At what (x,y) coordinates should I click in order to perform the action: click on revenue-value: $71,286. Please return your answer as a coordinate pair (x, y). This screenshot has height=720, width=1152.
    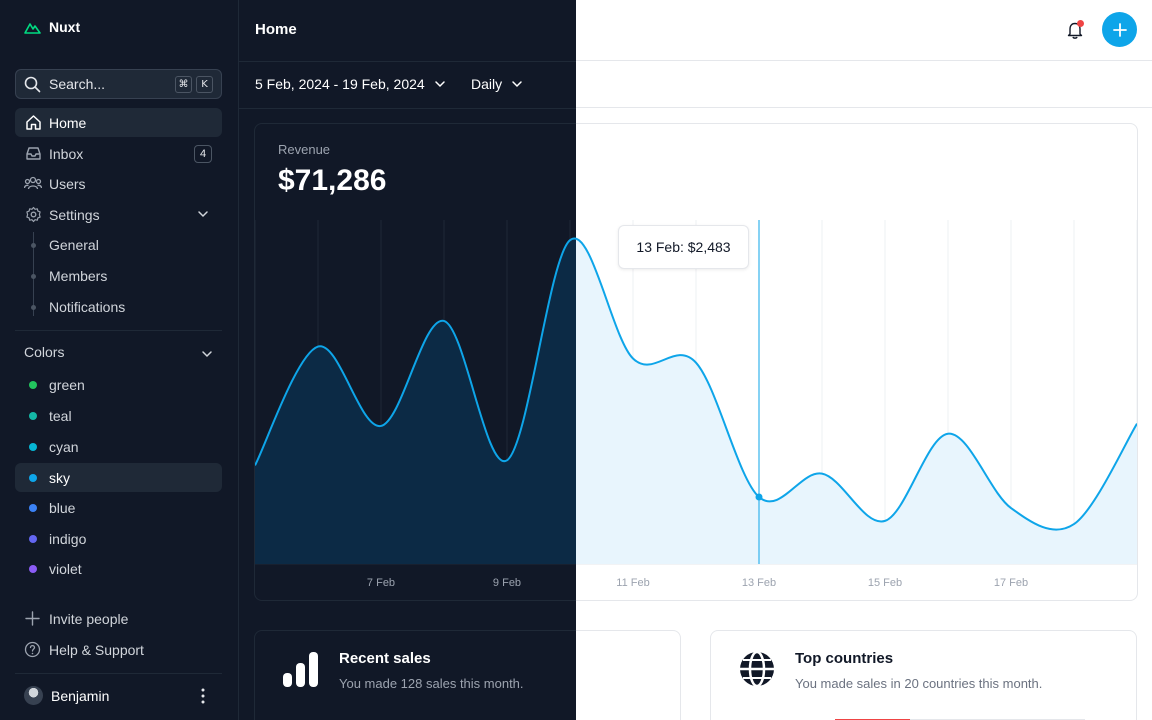
    Looking at the image, I should click on (332, 180).